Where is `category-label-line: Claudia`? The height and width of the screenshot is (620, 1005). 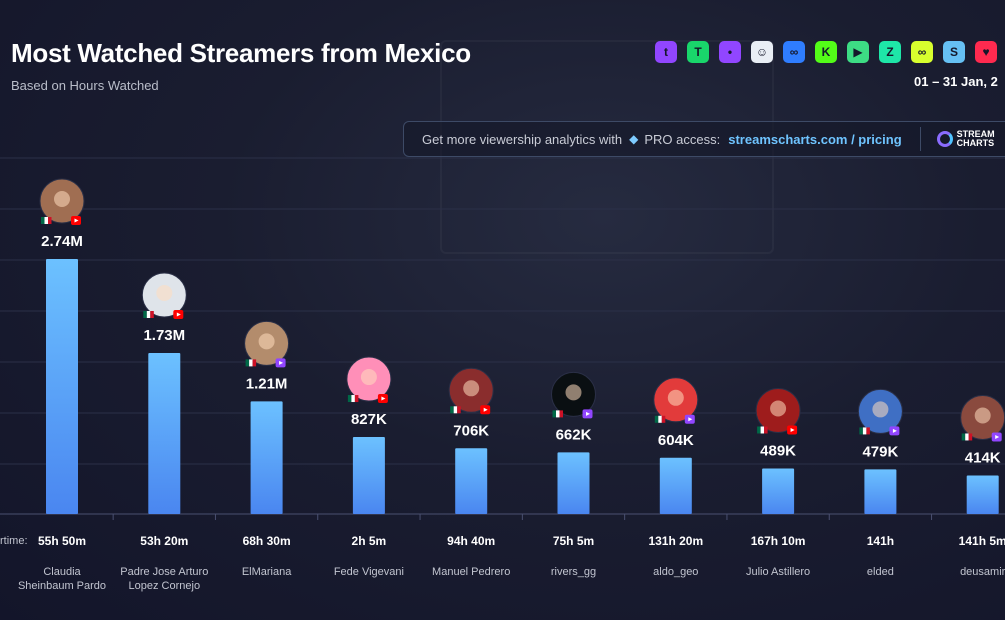 category-label-line: Claudia is located at coordinates (62, 572).